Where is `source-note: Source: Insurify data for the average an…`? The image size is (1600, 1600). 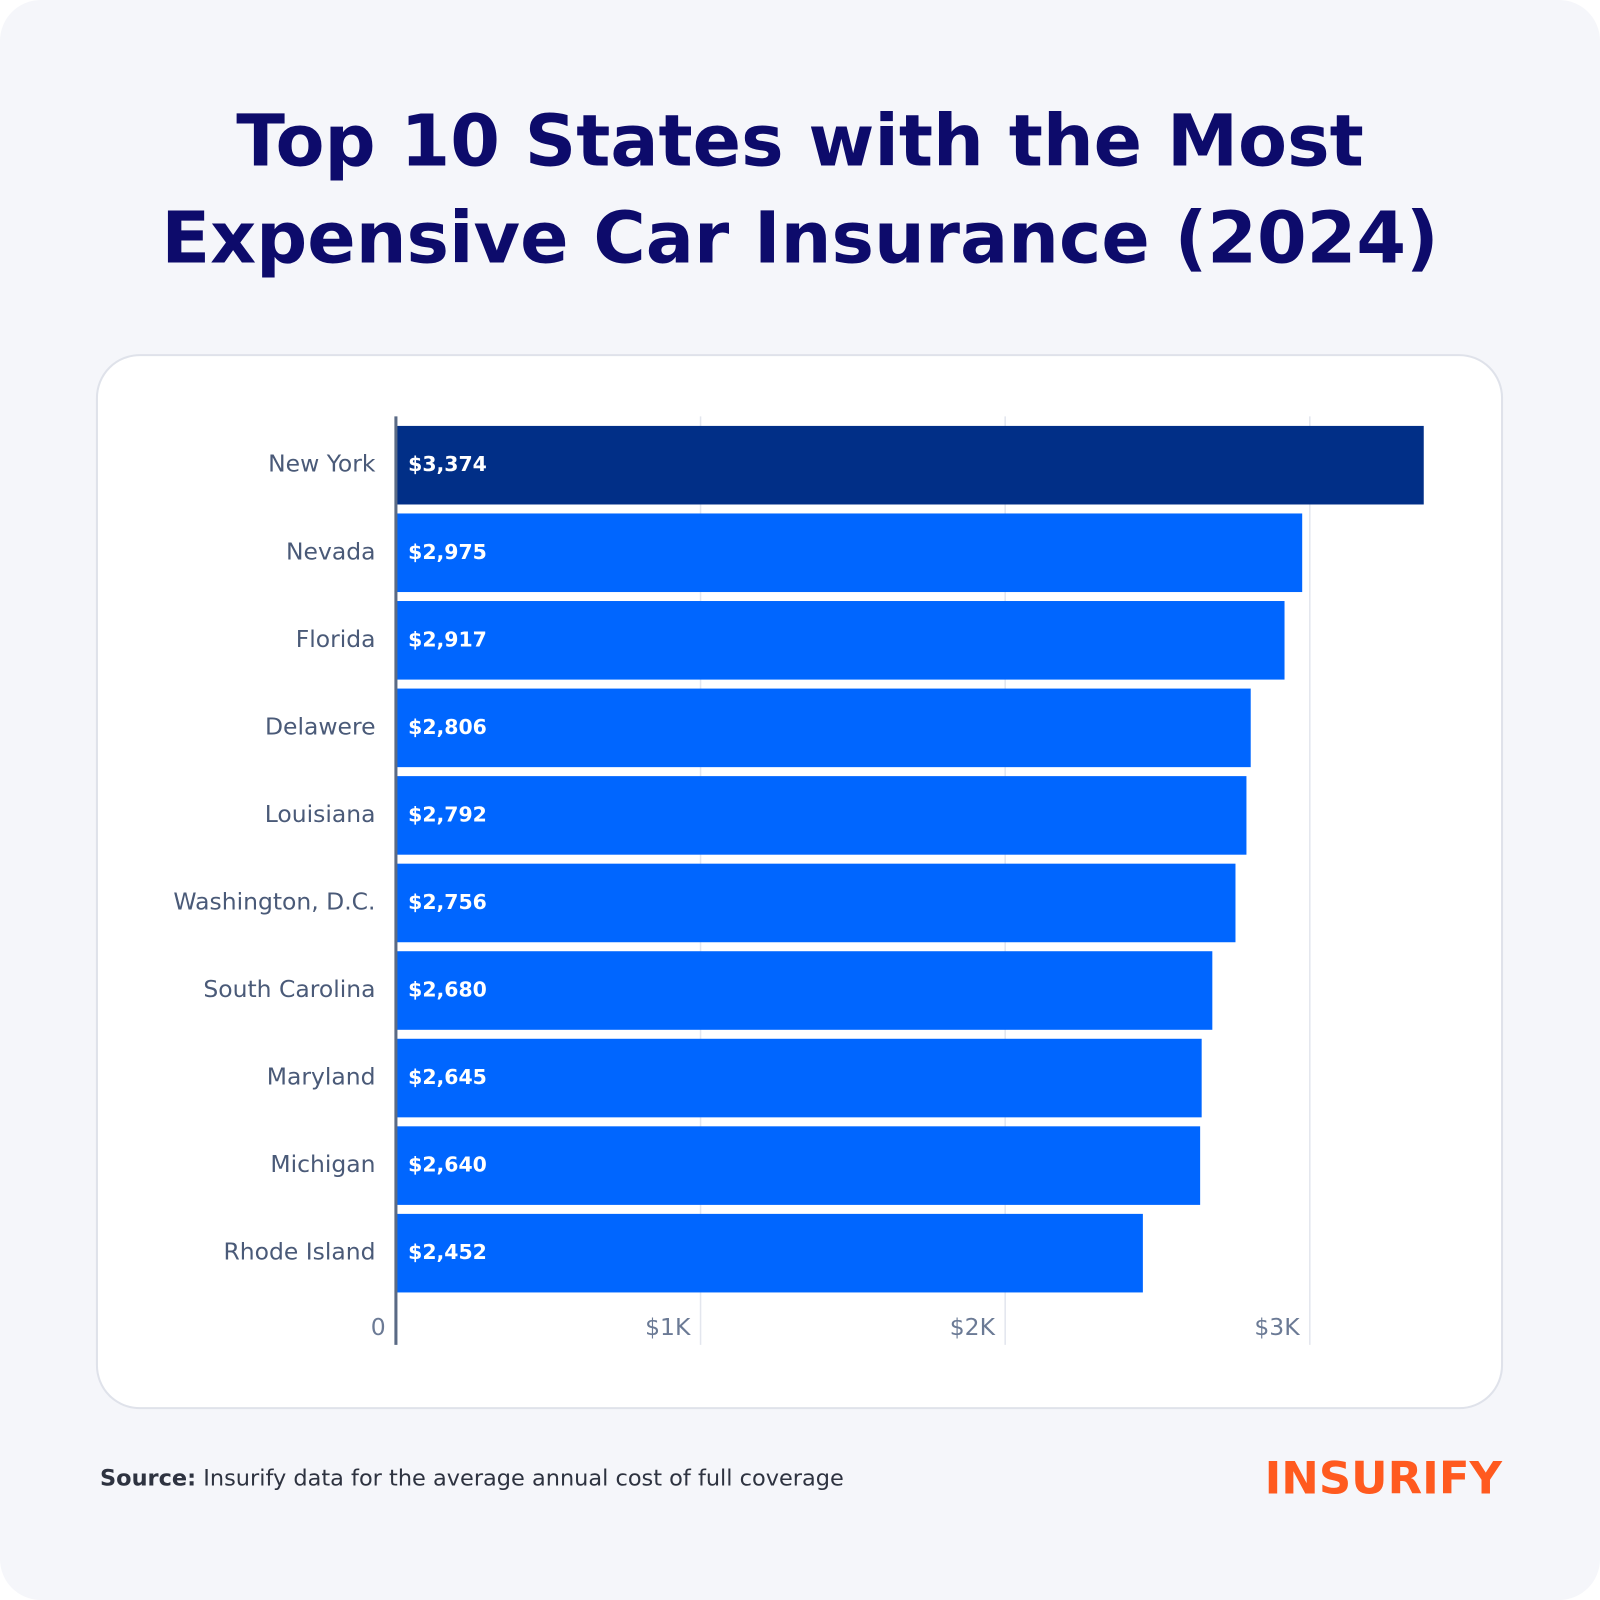
source-note: Source: Insurify data for the average an… is located at coordinates (472, 1478).